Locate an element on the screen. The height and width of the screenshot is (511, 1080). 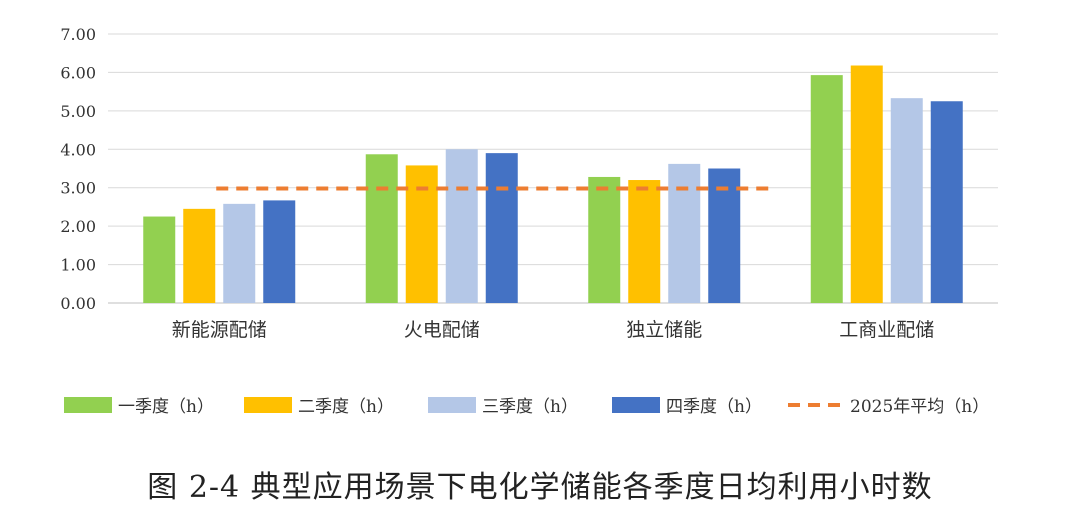
y-tick-label: 3.00 is located at coordinates (78, 188).